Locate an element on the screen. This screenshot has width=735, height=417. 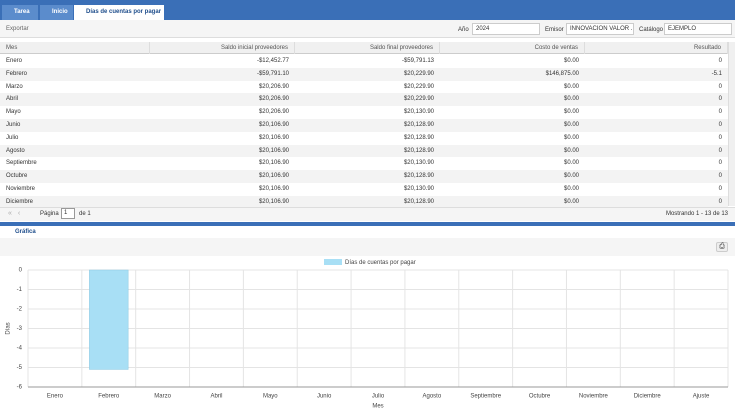
x-tick-label: Enero is located at coordinates (55, 397).